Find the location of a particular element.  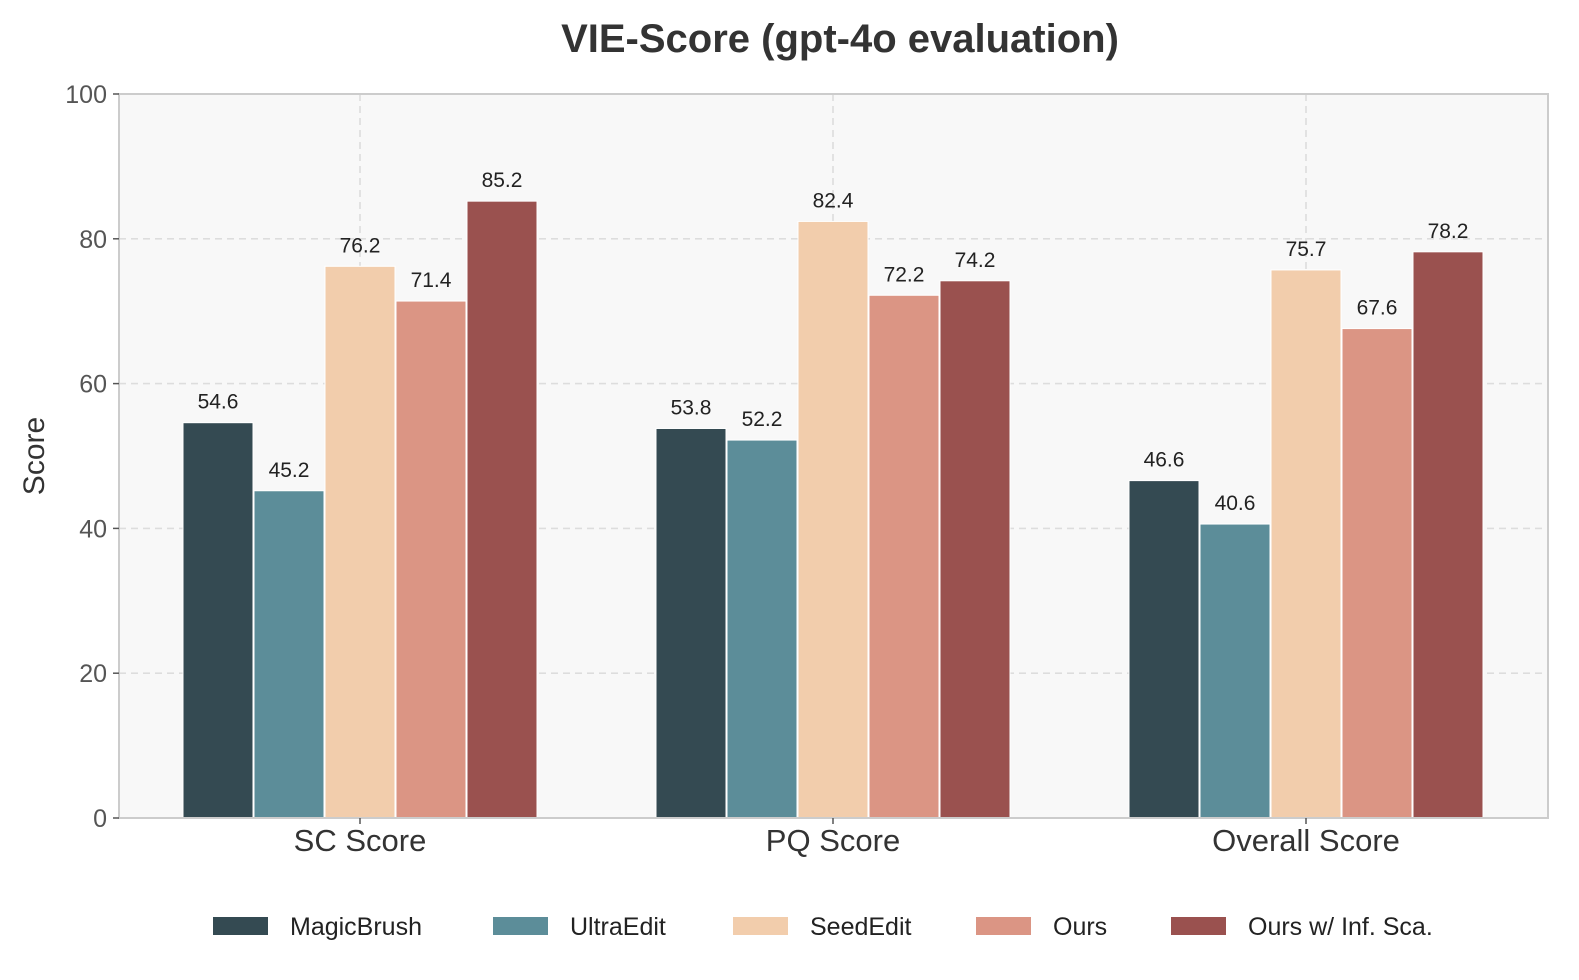

data-label: 53.8 is located at coordinates (691, 407).